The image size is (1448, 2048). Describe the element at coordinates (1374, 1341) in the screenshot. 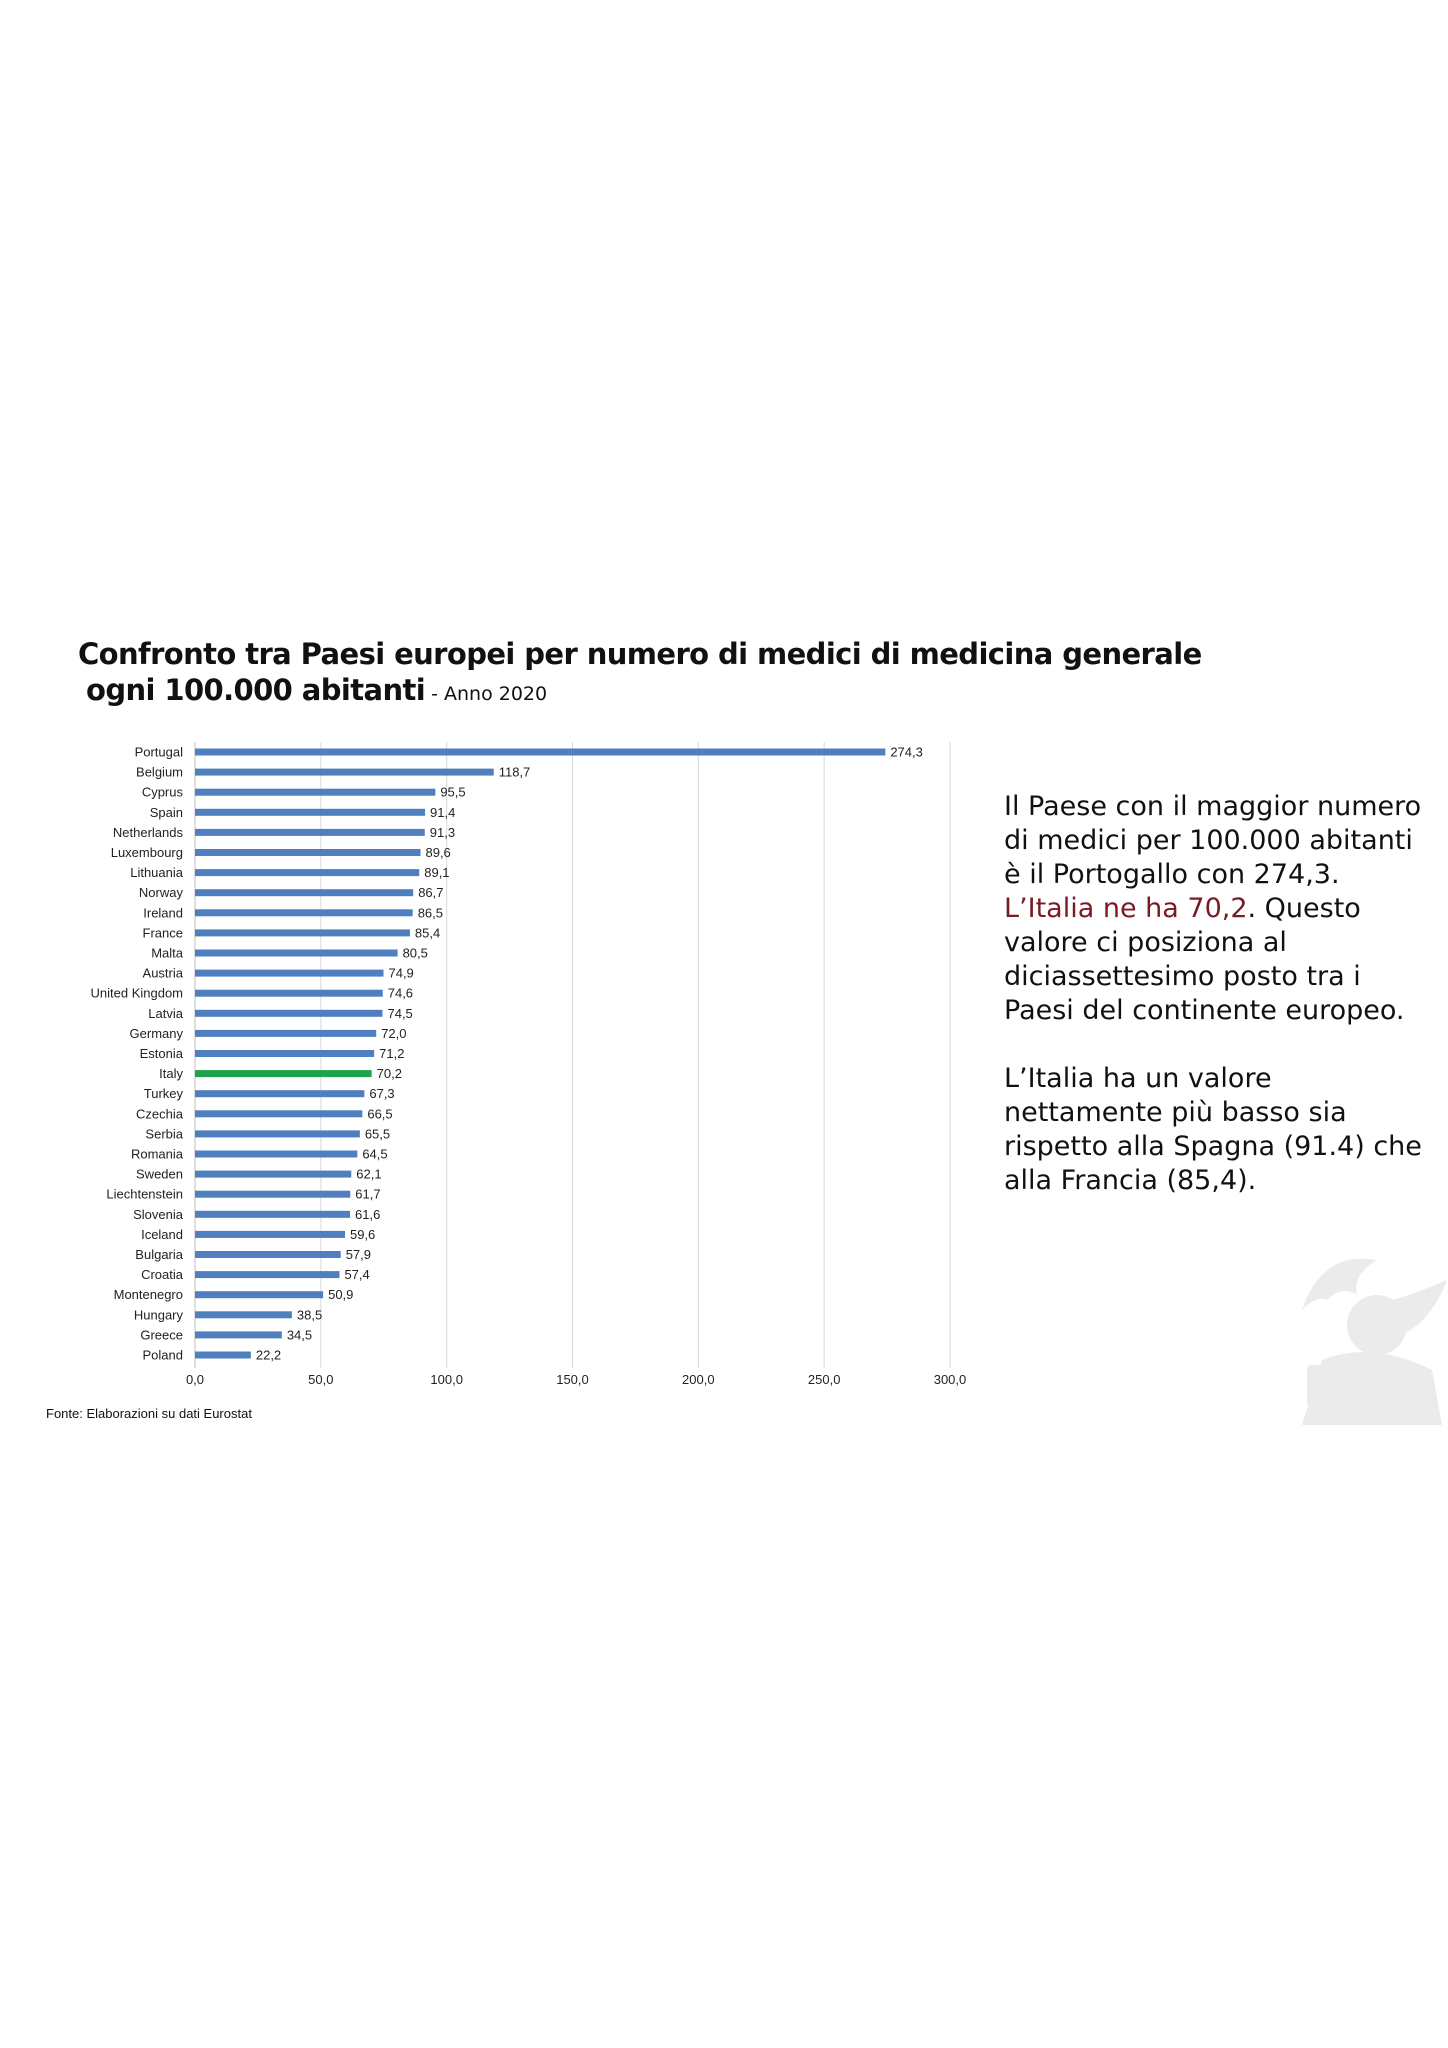

I see `winged-lion-emblem-icon` at that location.